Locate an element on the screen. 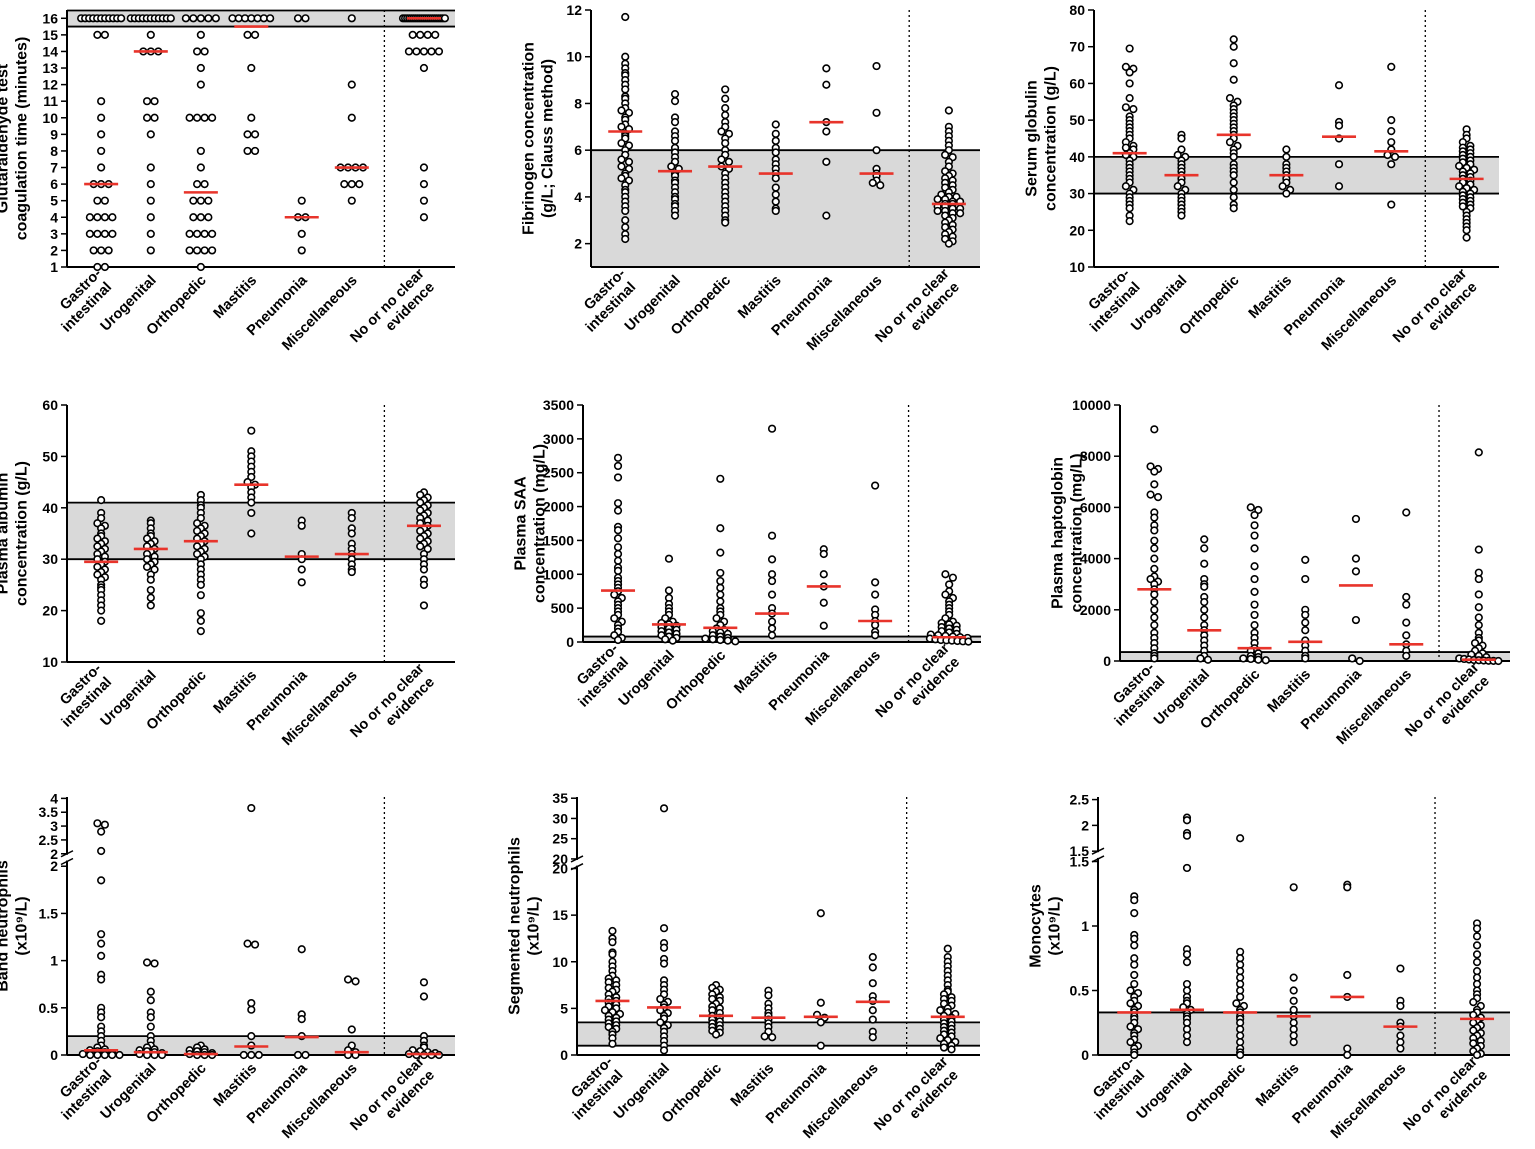  y-tick-label: 6 is located at coordinates (54, 184).